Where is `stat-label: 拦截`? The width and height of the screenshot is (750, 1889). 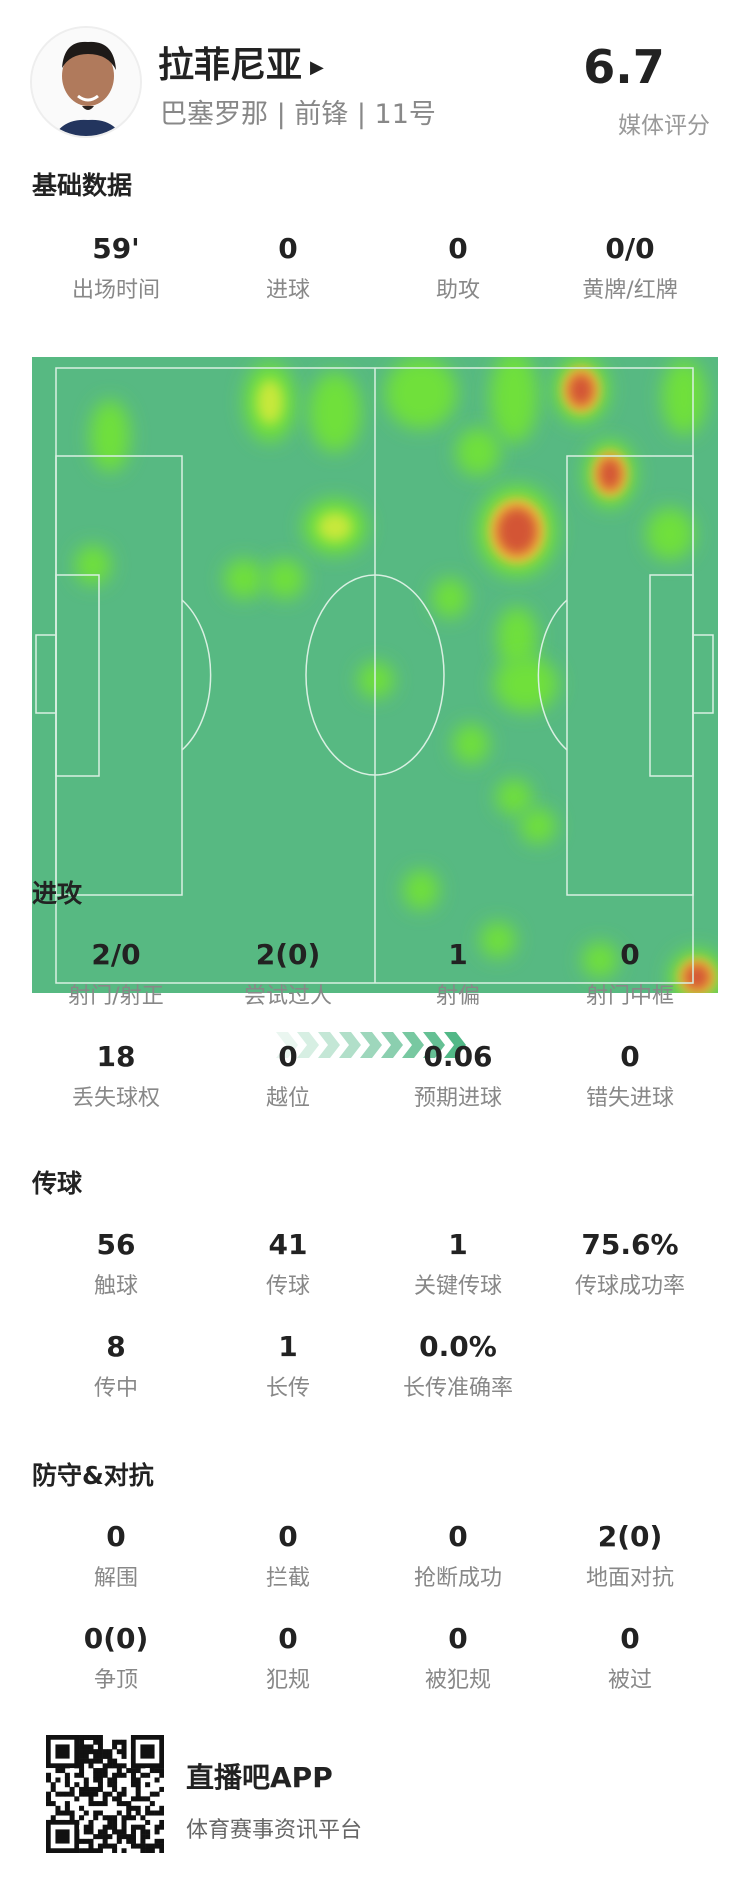
stat-label: 拦截 is located at coordinates (287, 1578).